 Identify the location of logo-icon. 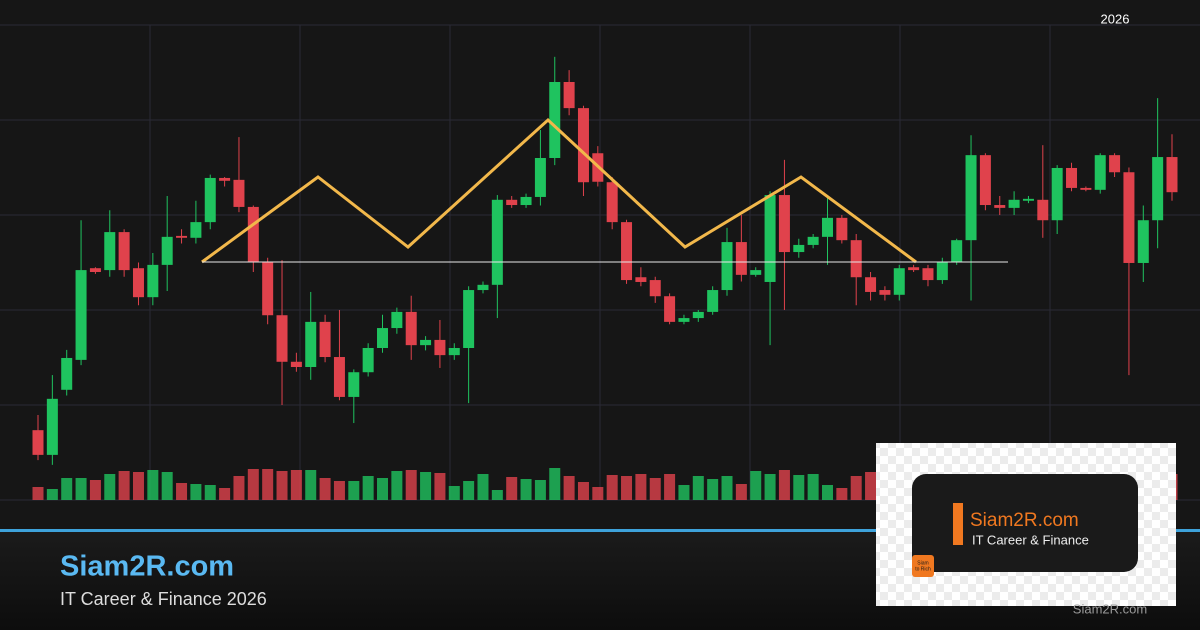
(923, 566).